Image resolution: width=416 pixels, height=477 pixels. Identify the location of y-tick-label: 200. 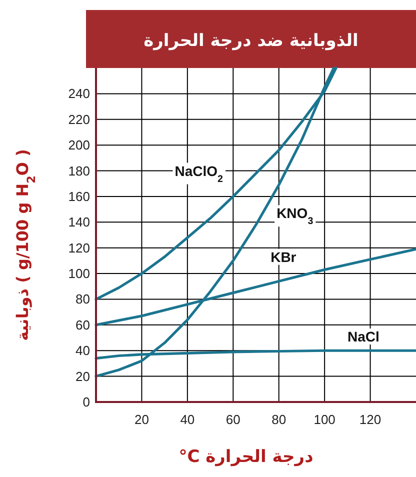
(79, 145).